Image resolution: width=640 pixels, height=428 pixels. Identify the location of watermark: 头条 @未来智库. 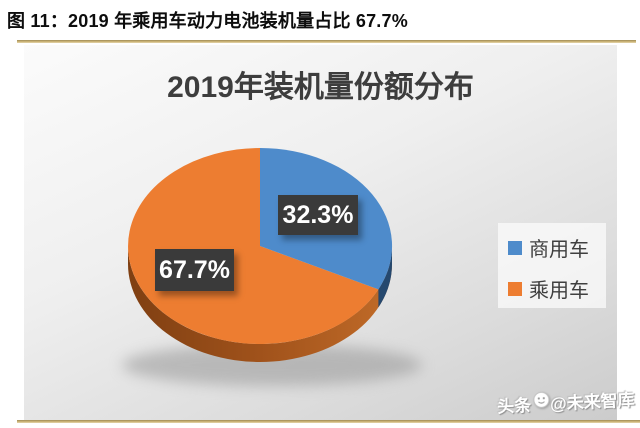
(566, 401).